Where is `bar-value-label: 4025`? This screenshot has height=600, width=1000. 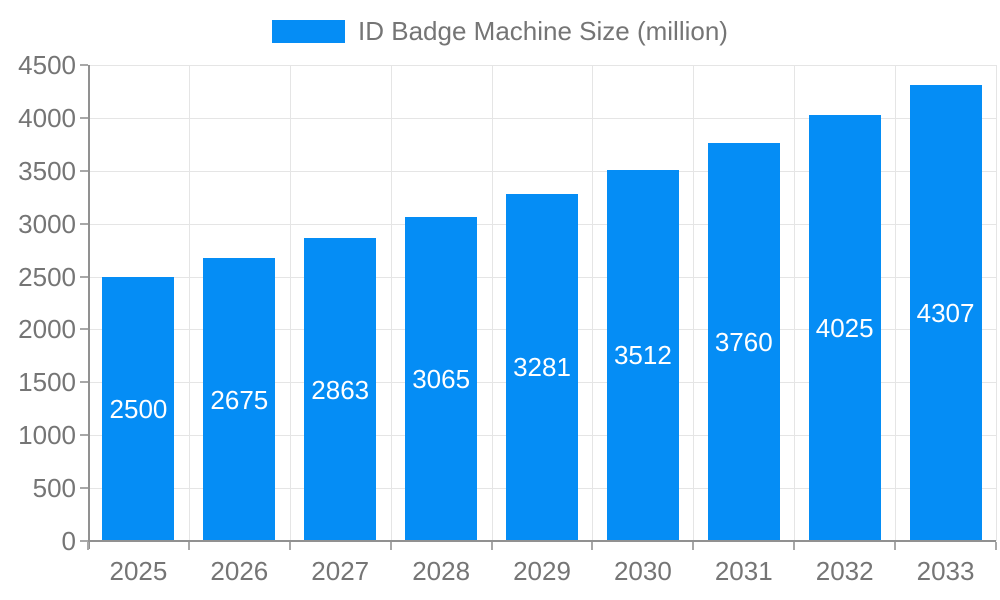 bar-value-label: 4025 is located at coordinates (844, 328).